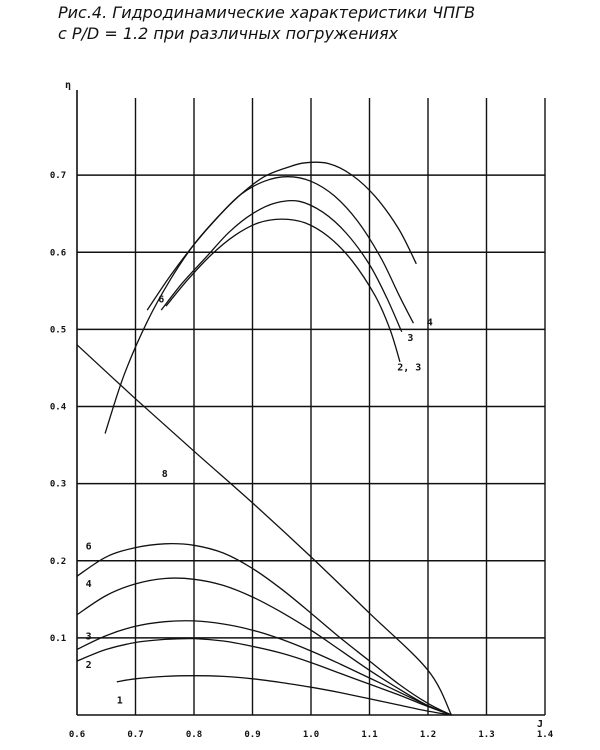 This screenshot has width=600, height=750. I want to click on y-tick-label: 0.4, so click(58, 408).